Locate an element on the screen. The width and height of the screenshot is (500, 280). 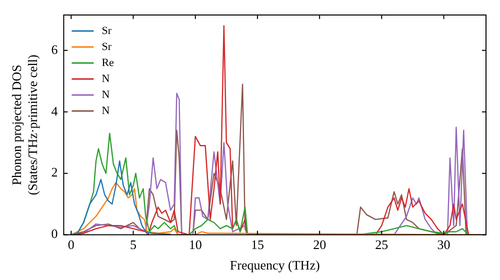
x-tick-label: 10 is located at coordinates (195, 244).